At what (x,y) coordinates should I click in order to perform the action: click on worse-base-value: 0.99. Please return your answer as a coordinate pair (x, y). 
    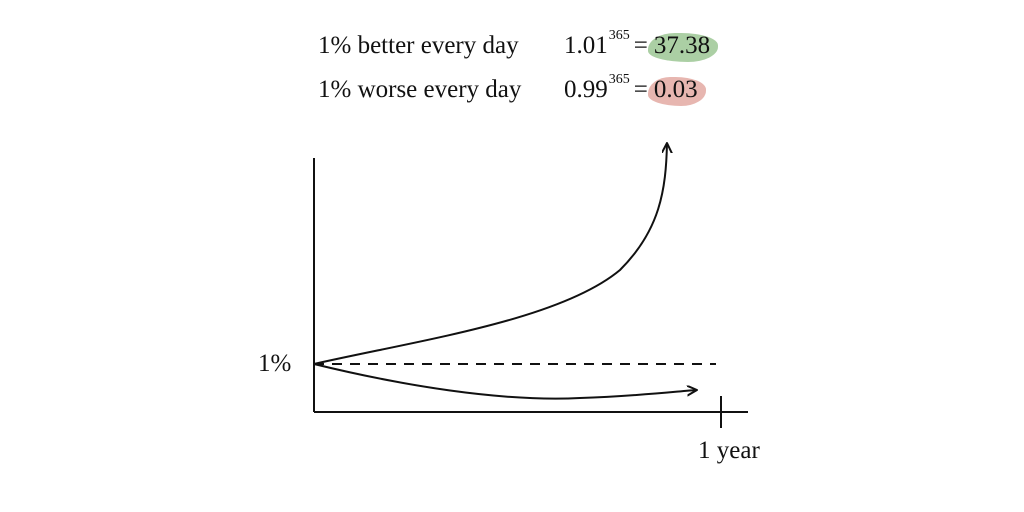
    Looking at the image, I should click on (586, 89).